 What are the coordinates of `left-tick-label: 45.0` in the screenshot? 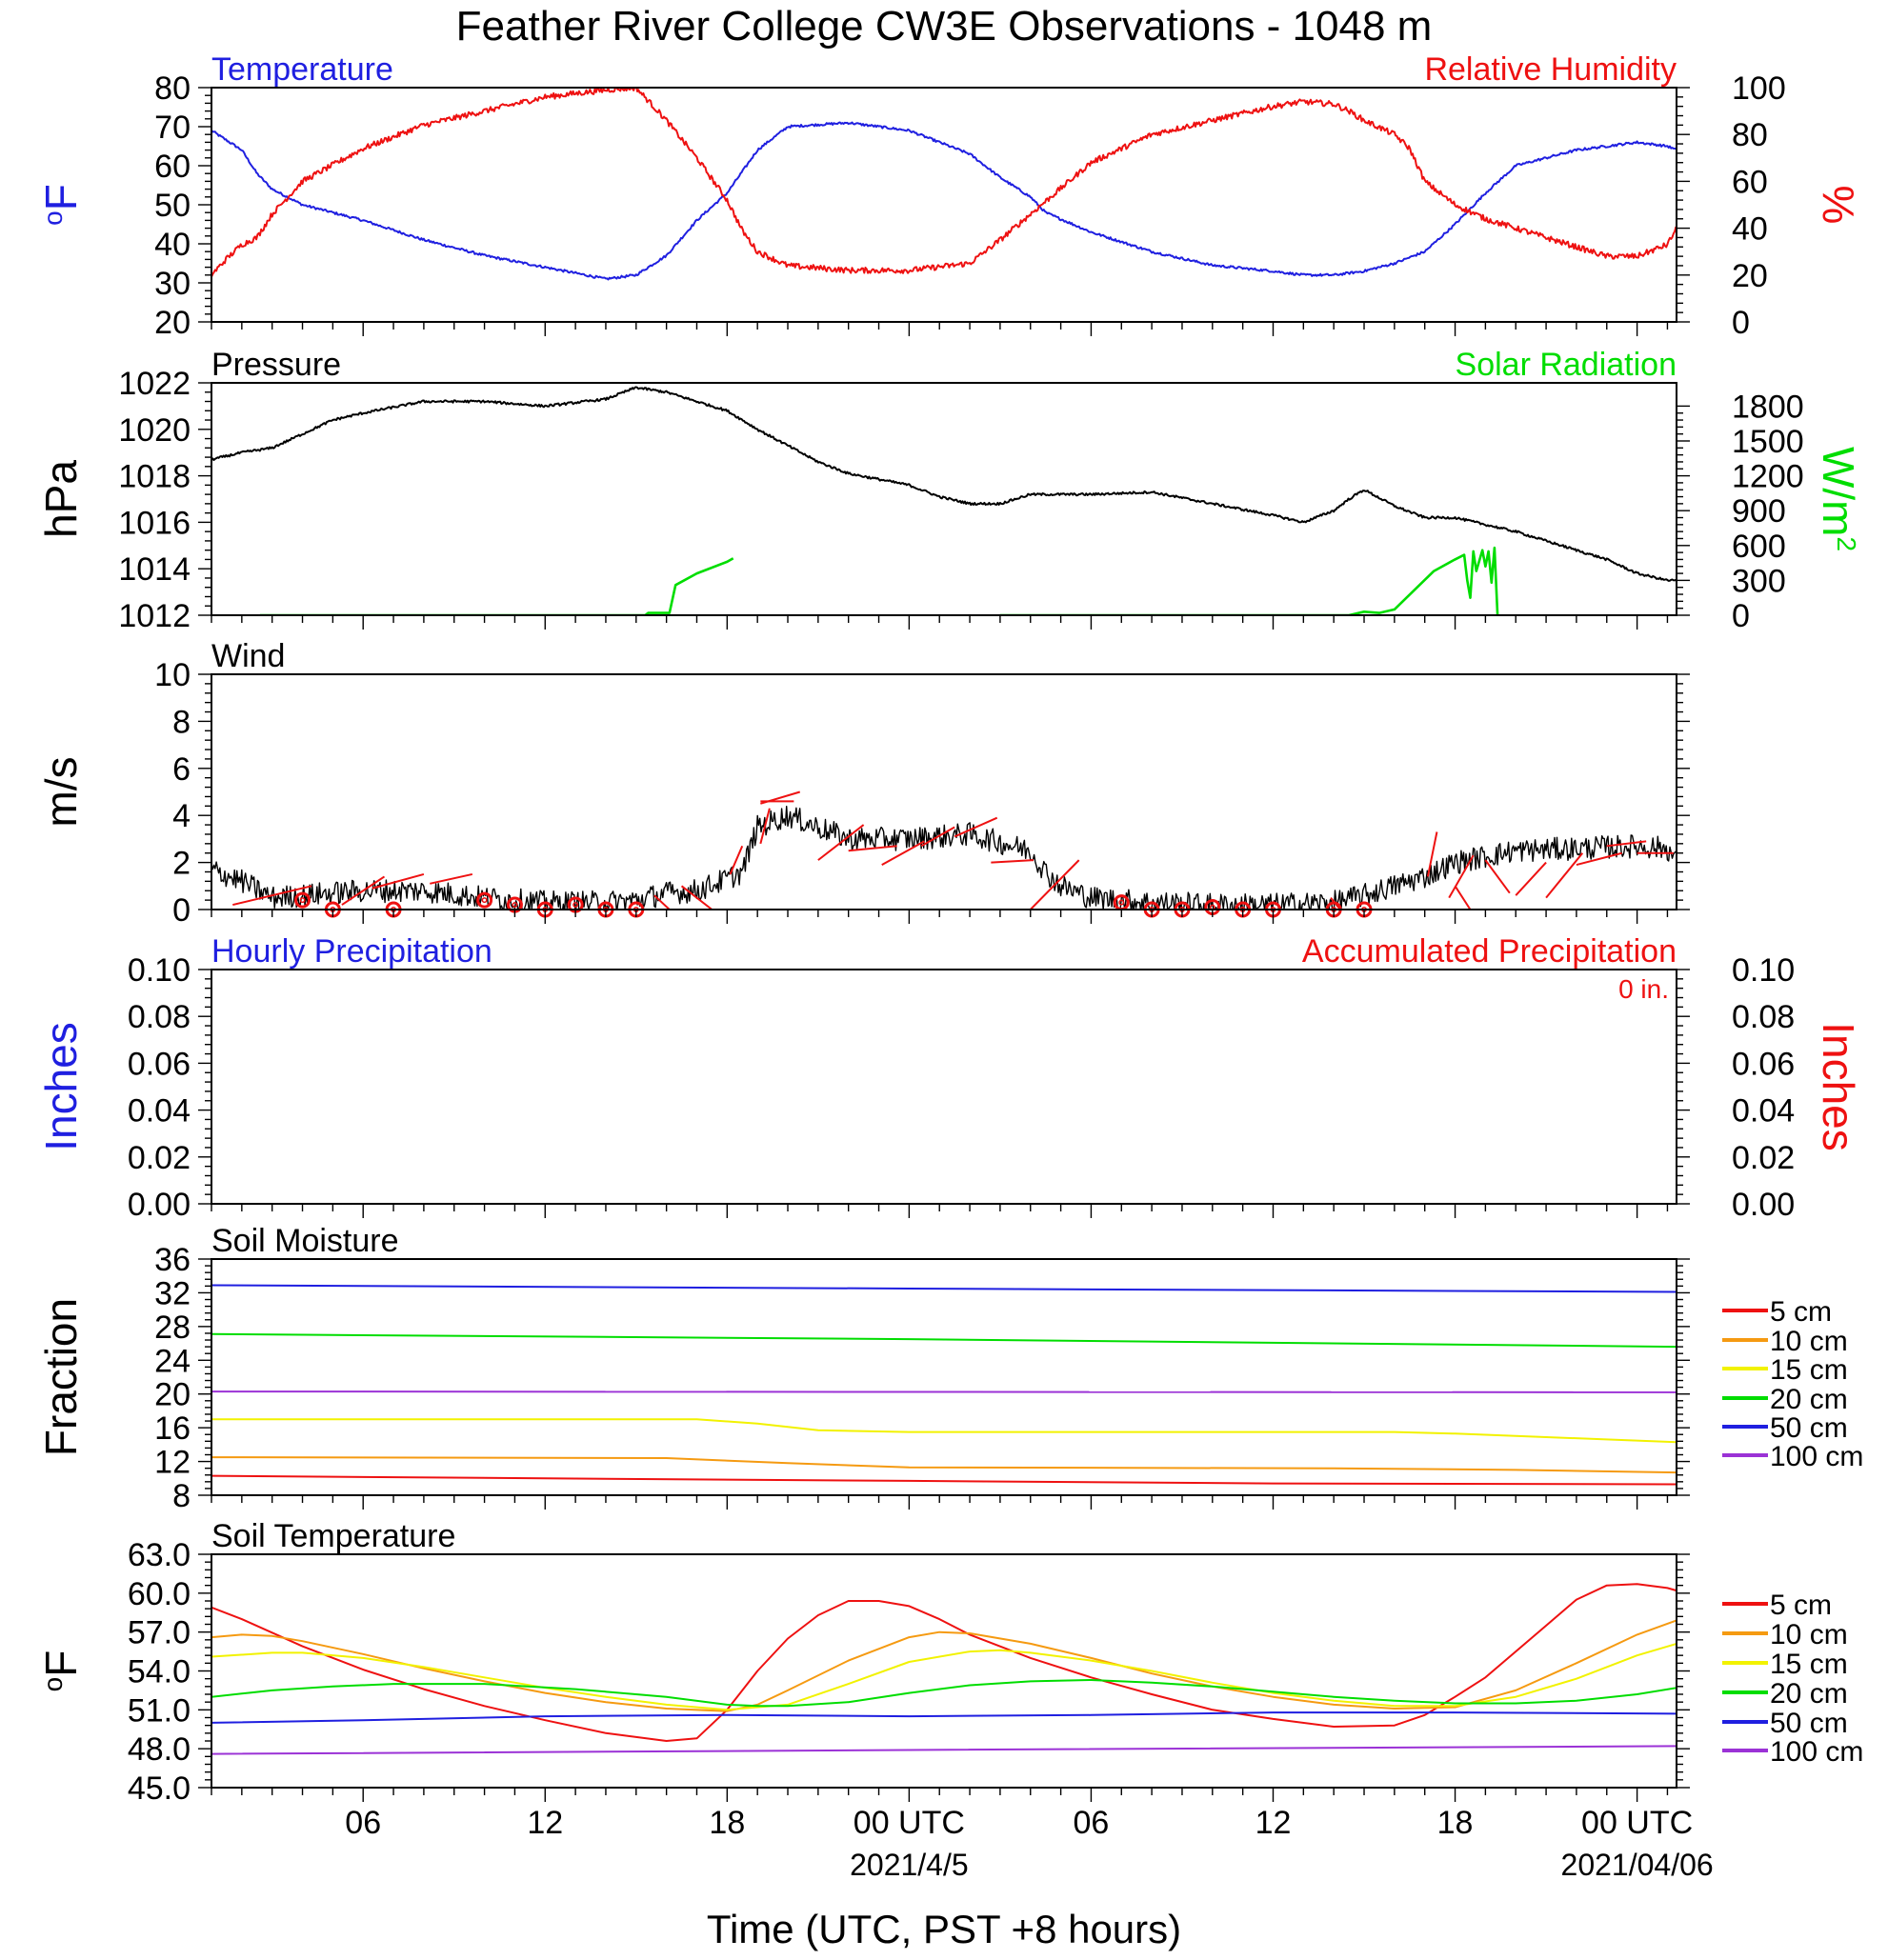 It's located at (159, 1788).